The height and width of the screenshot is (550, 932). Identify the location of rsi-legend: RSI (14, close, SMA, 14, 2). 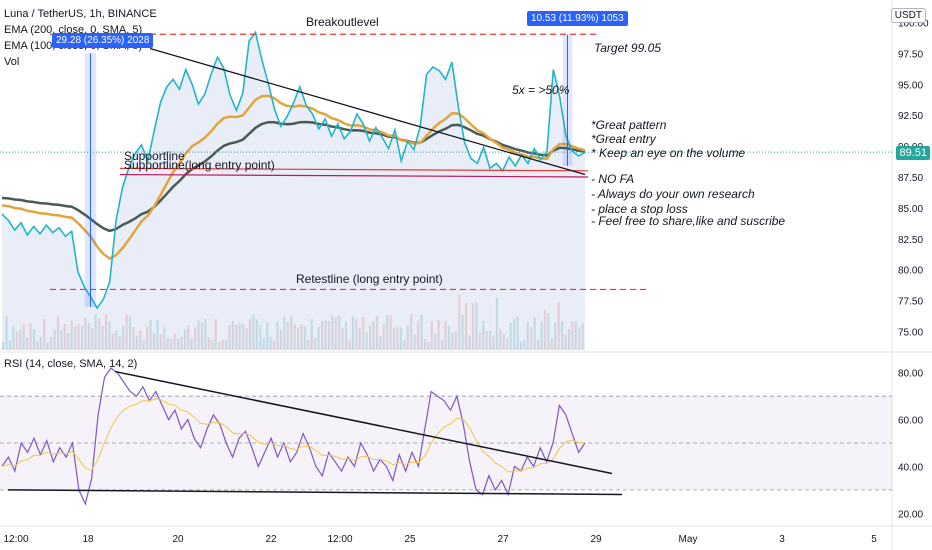
(71, 364).